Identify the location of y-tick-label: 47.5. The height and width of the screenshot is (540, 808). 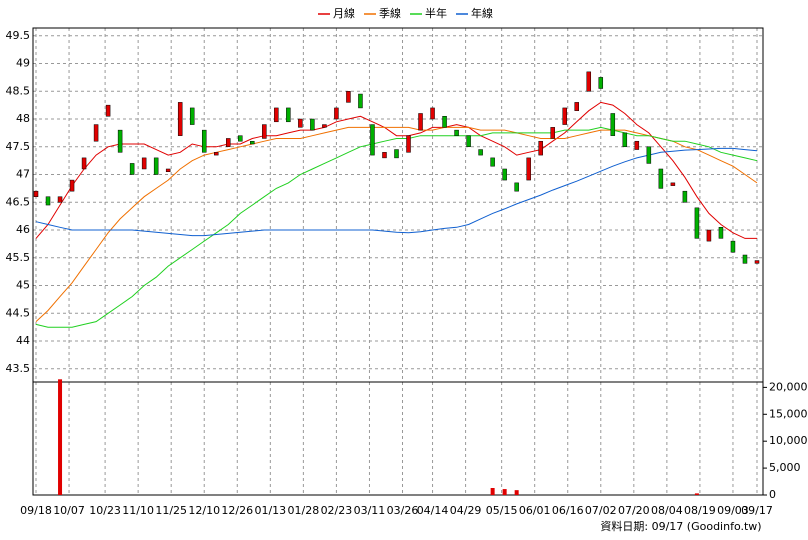
(18, 146).